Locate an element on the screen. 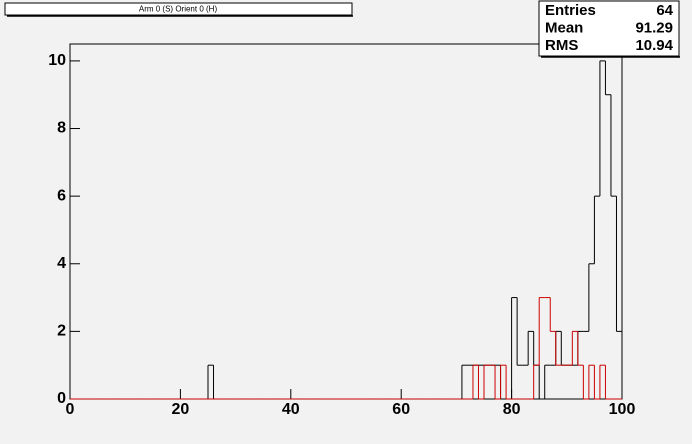 Image resolution: width=692 pixels, height=444 pixels. chart-title: Arm 0 (S) Orient 0 (H) is located at coordinates (178, 9).